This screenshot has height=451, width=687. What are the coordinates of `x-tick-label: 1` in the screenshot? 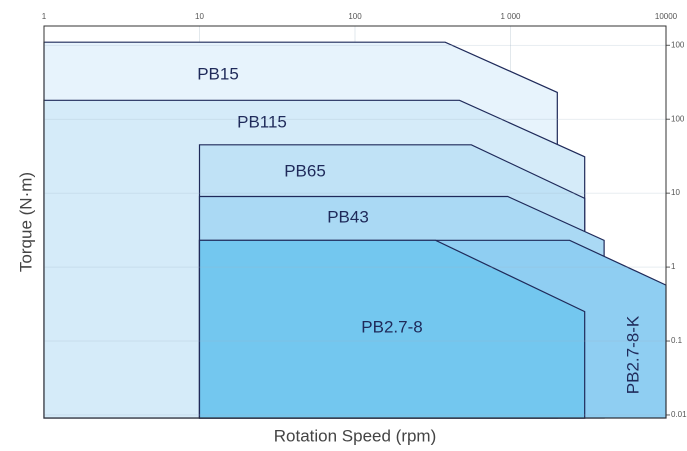 It's located at (44, 16).